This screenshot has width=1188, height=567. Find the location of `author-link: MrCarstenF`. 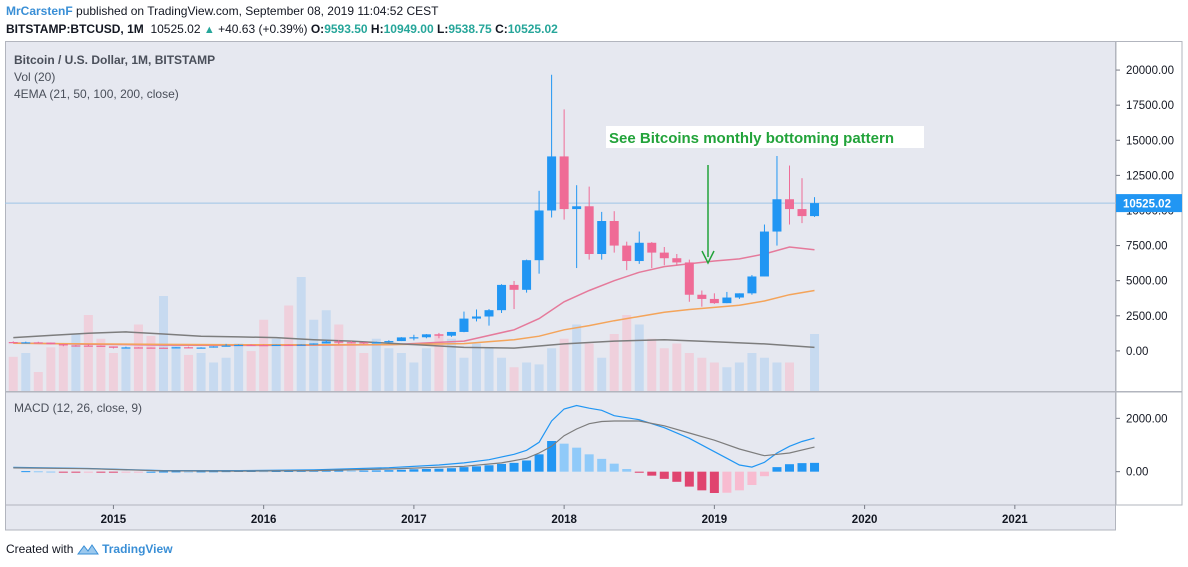

author-link: MrCarstenF is located at coordinates (39, 11).